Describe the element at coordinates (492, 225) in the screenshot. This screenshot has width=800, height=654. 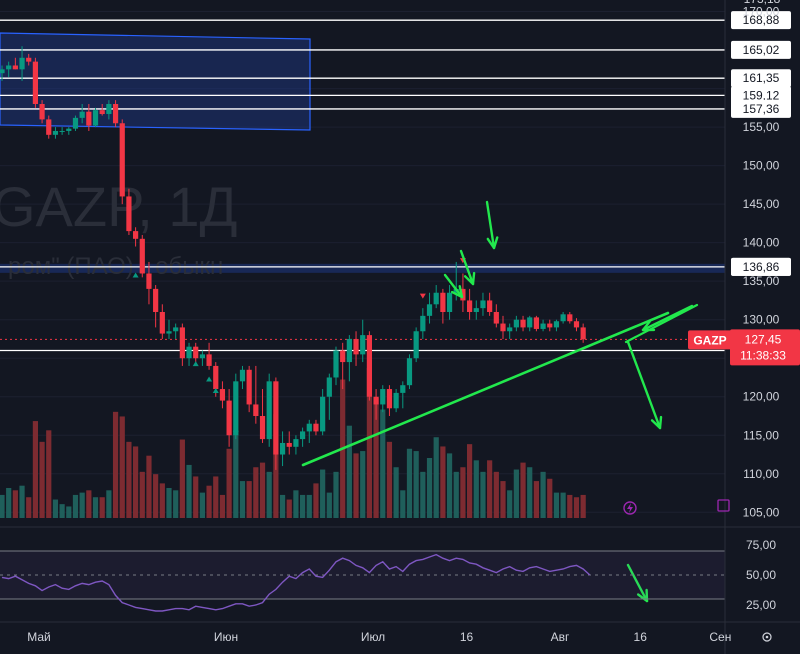
I see `annotation-arrow` at that location.